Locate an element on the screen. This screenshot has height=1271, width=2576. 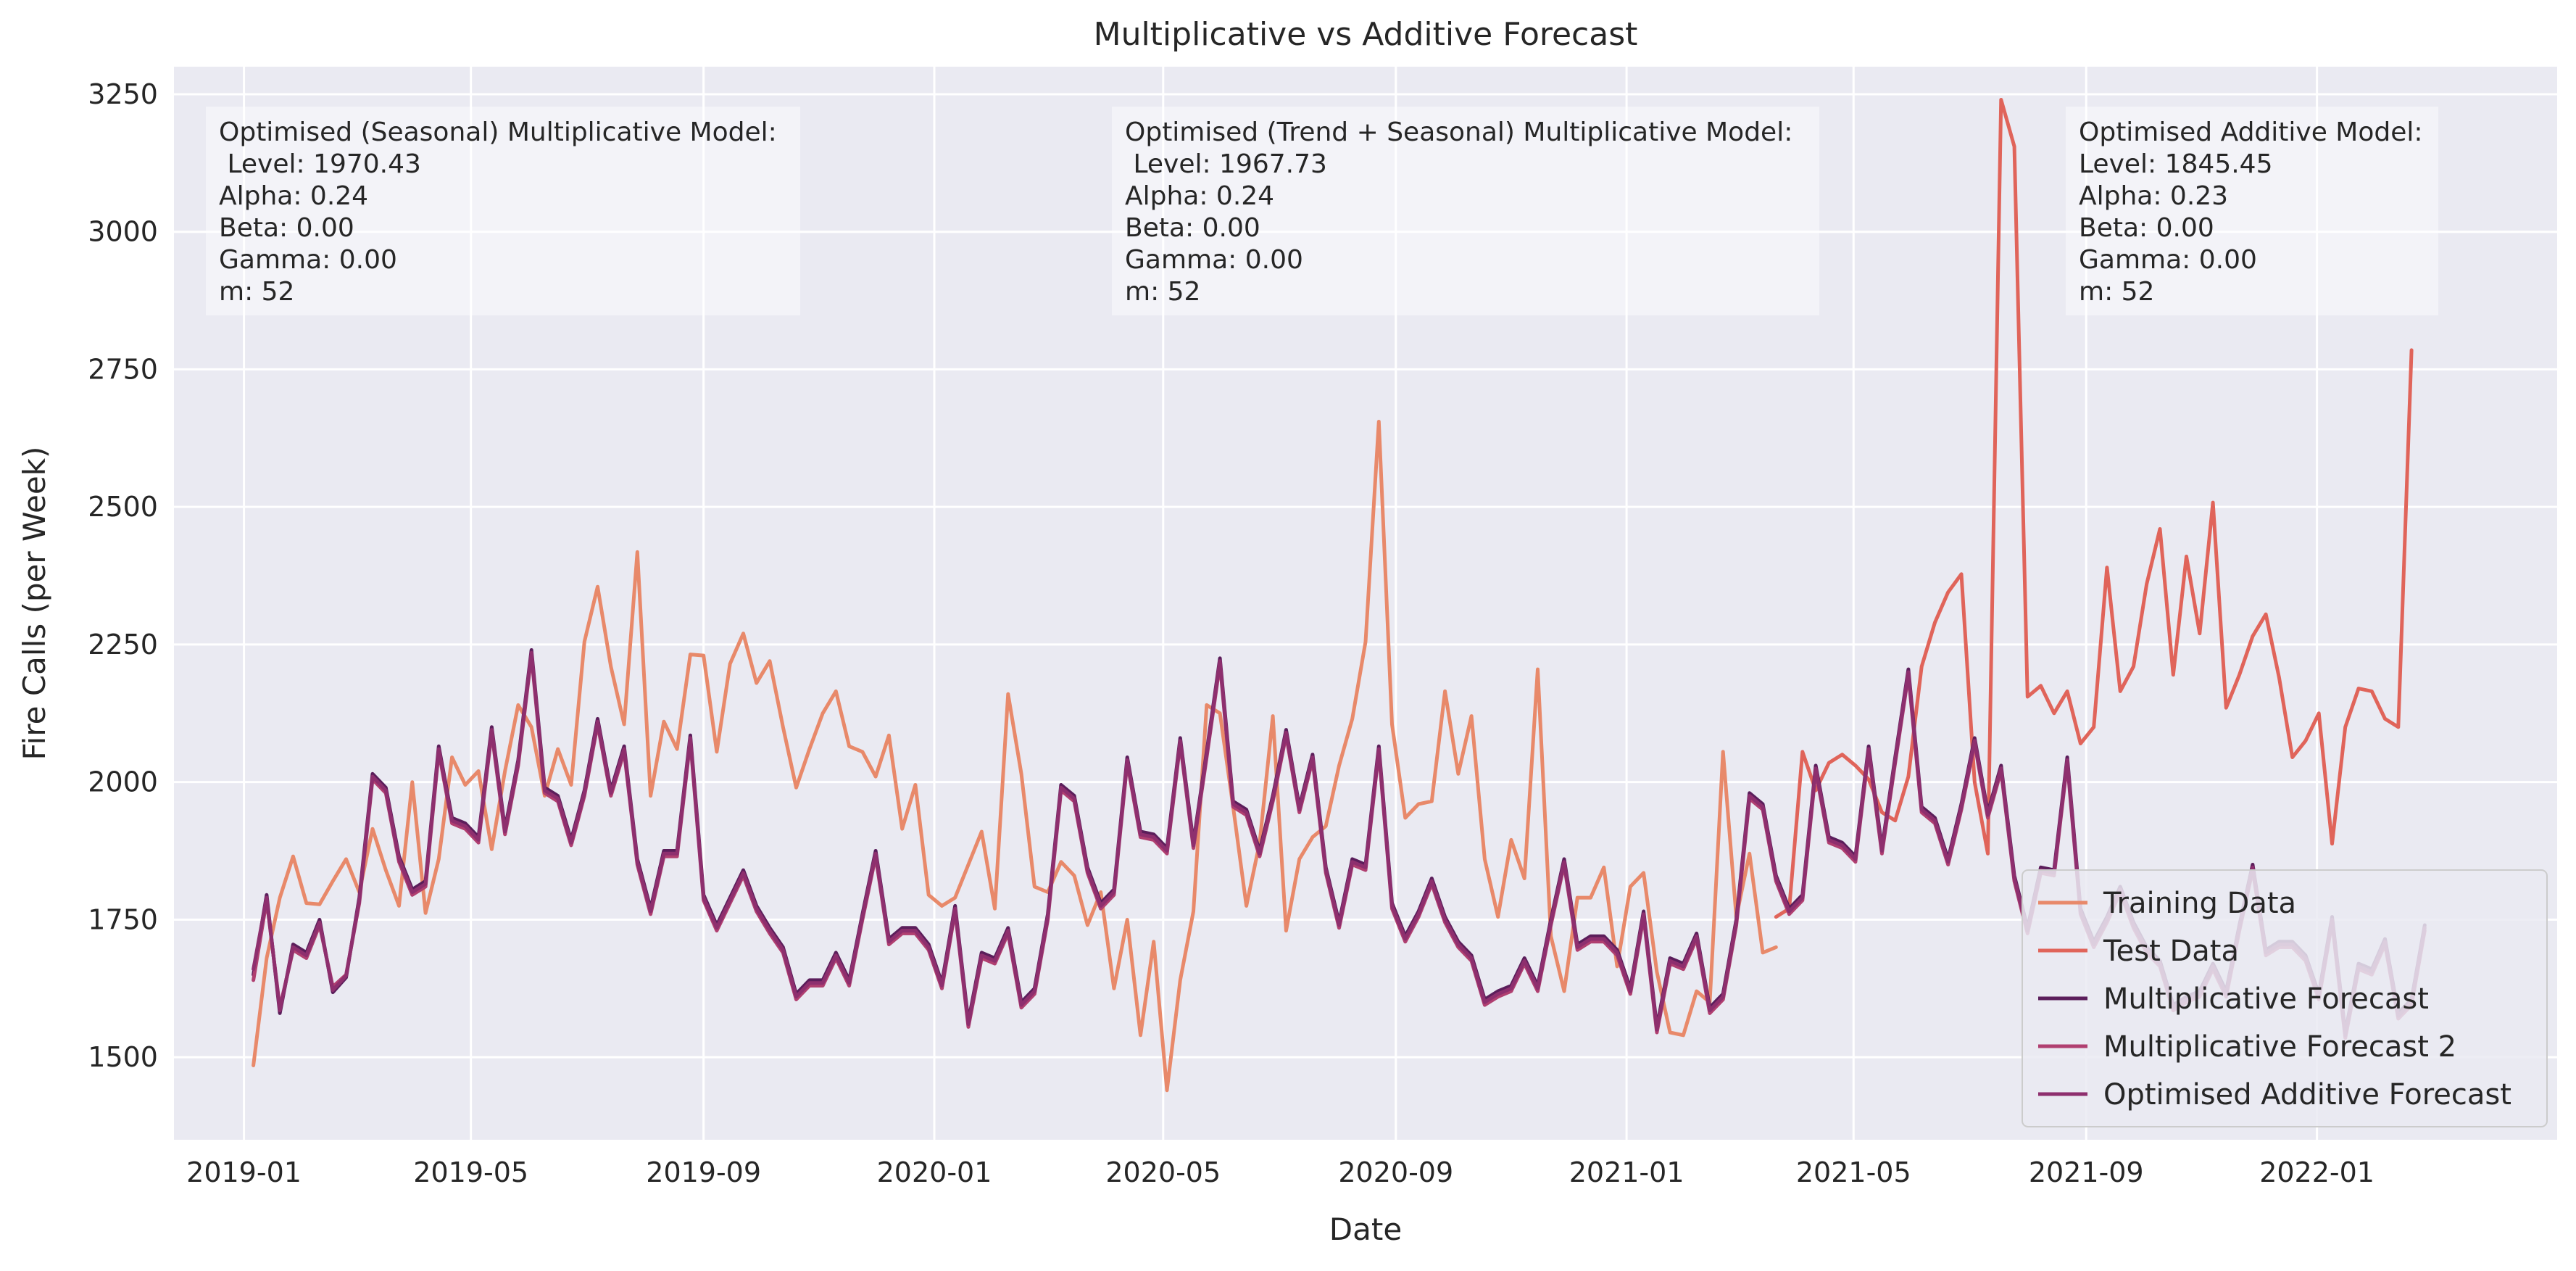
y-tick-label: 1500 is located at coordinates (123, 1057).